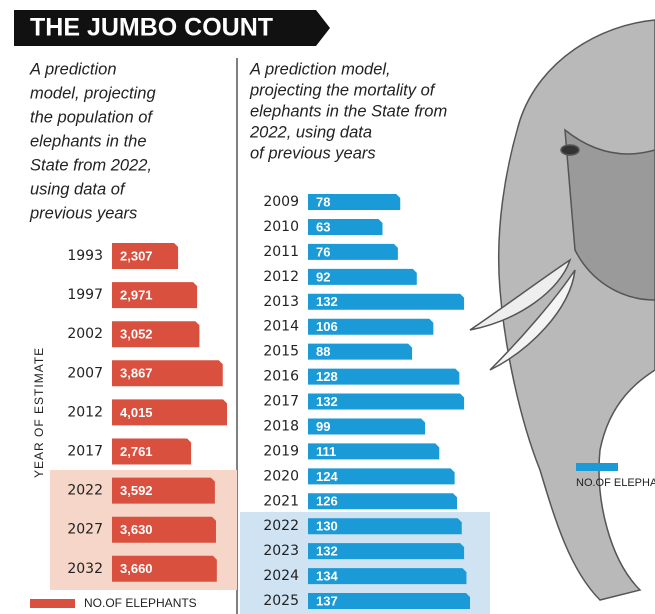  What do you see at coordinates (281, 451) in the screenshot?
I see `category-label: 2019` at bounding box center [281, 451].